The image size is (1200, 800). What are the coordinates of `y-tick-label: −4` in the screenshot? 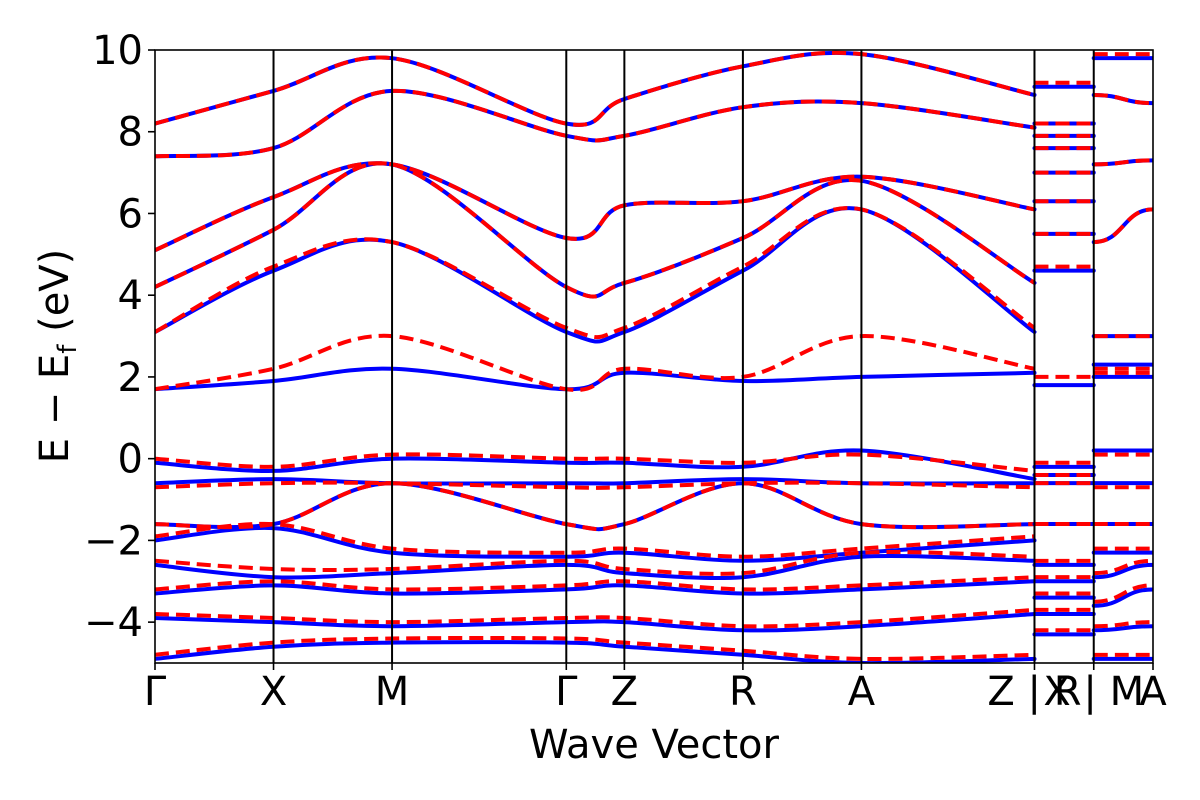 It's located at (113, 623).